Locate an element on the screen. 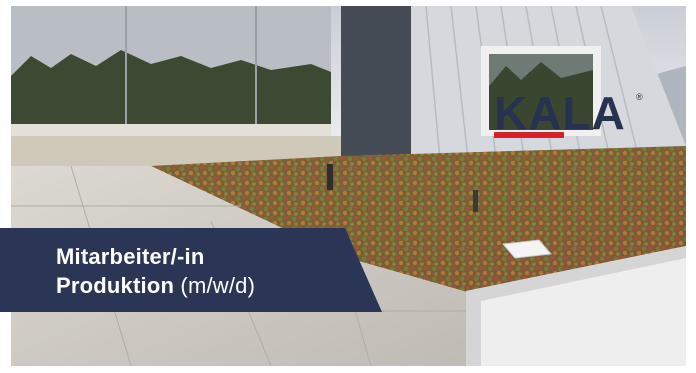 Image resolution: width=696 pixels, height=373 pixels. banner-shape is located at coordinates (191, 270).